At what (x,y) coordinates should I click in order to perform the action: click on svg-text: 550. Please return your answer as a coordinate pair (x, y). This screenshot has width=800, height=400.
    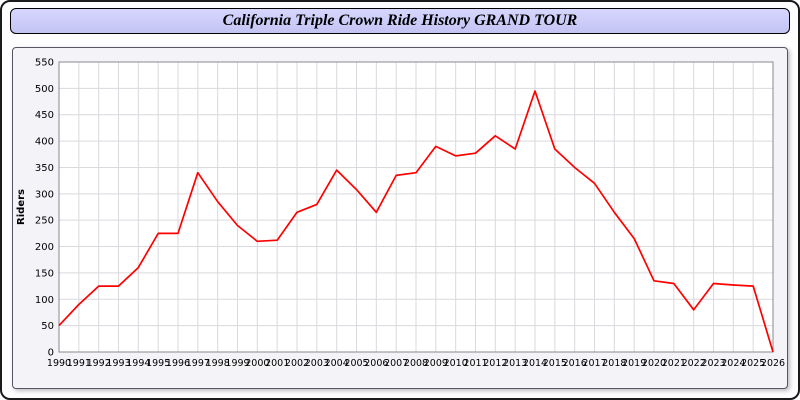
    Looking at the image, I should click on (44, 63).